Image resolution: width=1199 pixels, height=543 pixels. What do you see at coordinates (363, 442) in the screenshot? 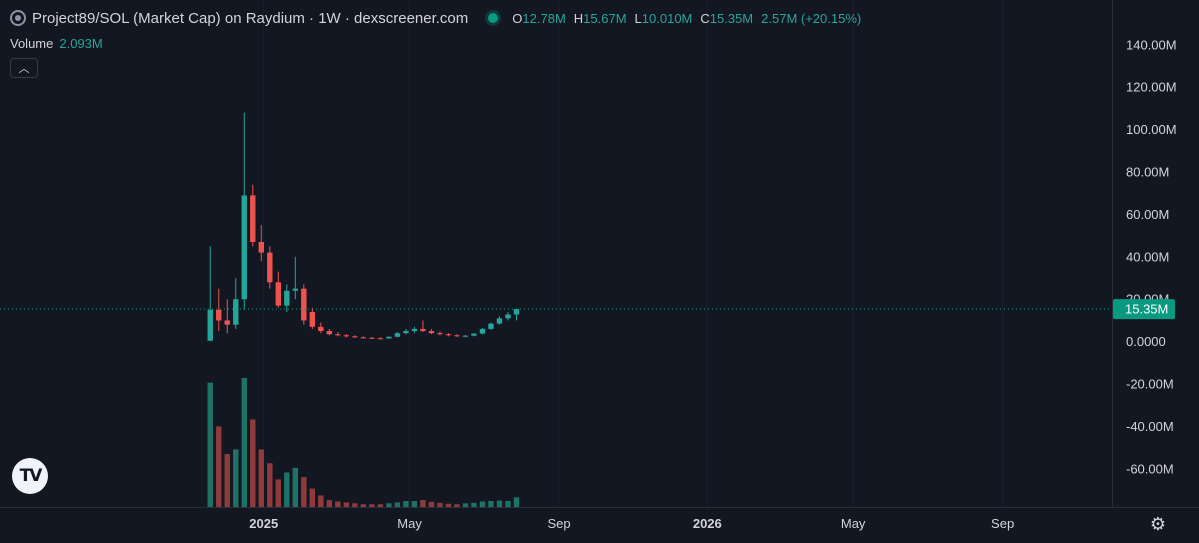
I see `volume-bars` at bounding box center [363, 442].